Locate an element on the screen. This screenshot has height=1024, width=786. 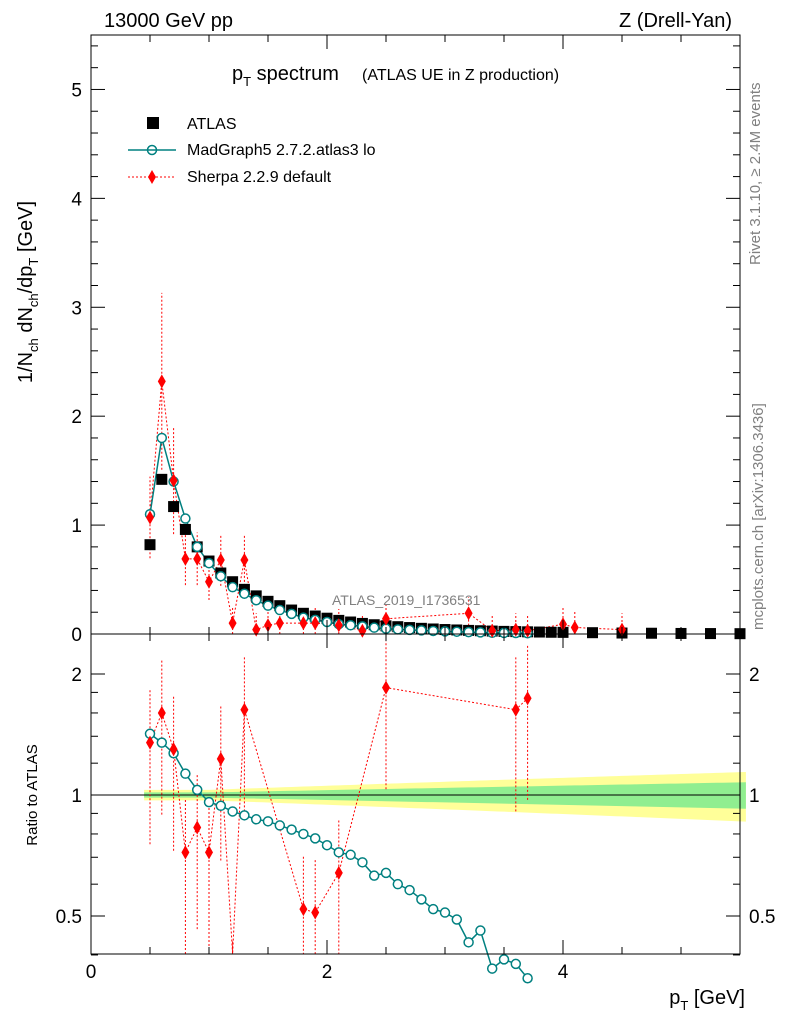
process-label: Z (Drell-Yan) is located at coordinates (675, 21).